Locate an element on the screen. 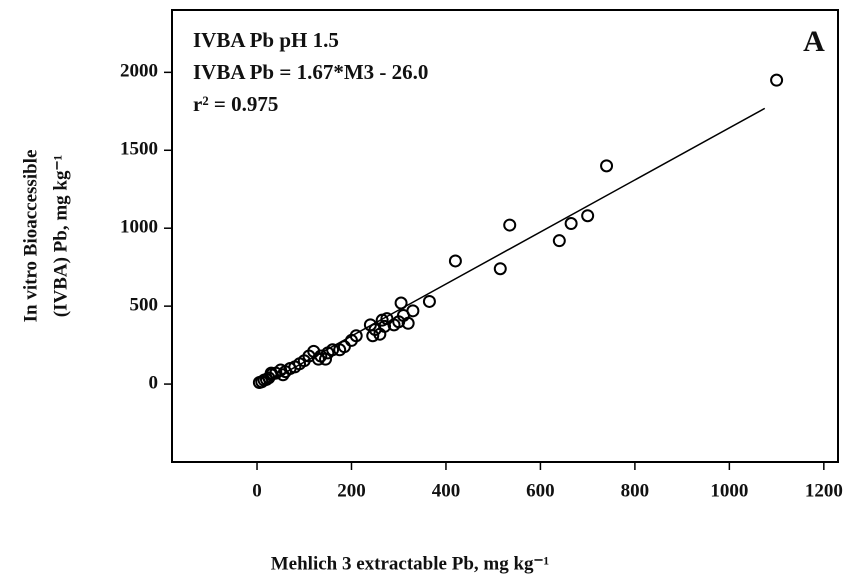  y-tick-label: 2000 is located at coordinates (139, 71).